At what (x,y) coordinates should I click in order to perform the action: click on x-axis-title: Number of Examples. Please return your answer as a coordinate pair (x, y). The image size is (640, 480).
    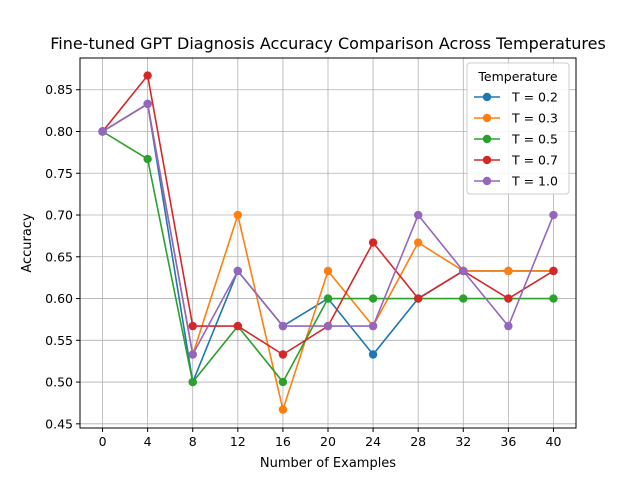
    Looking at the image, I should click on (328, 463).